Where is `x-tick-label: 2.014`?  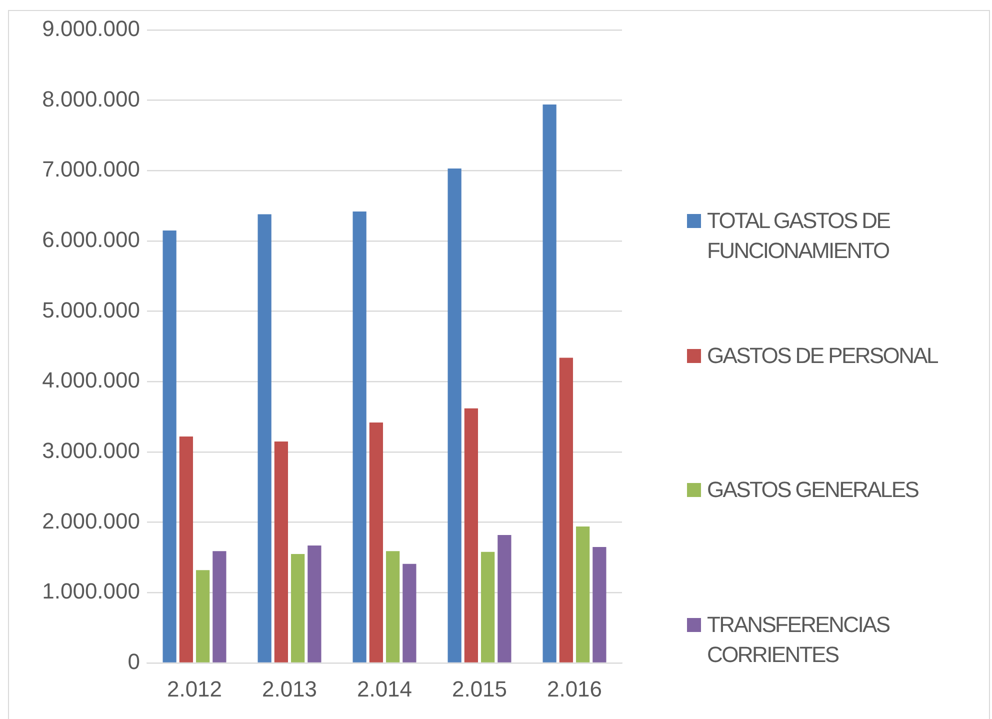
x-tick-label: 2.014 is located at coordinates (384, 689).